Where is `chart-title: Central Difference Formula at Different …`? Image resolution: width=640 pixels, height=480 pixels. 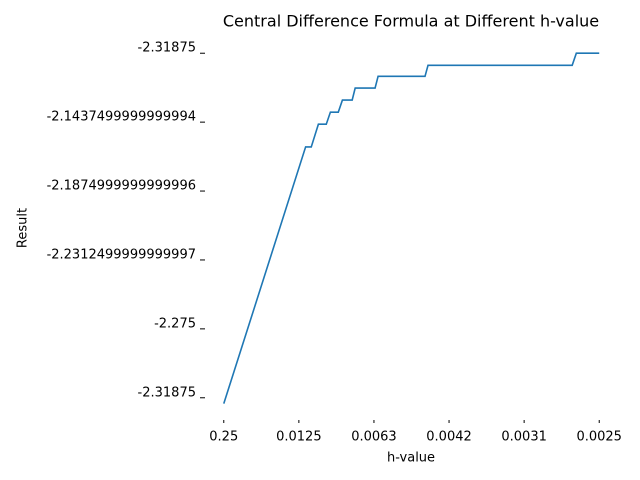
chart-title: Central Difference Formula at Different … is located at coordinates (411, 21).